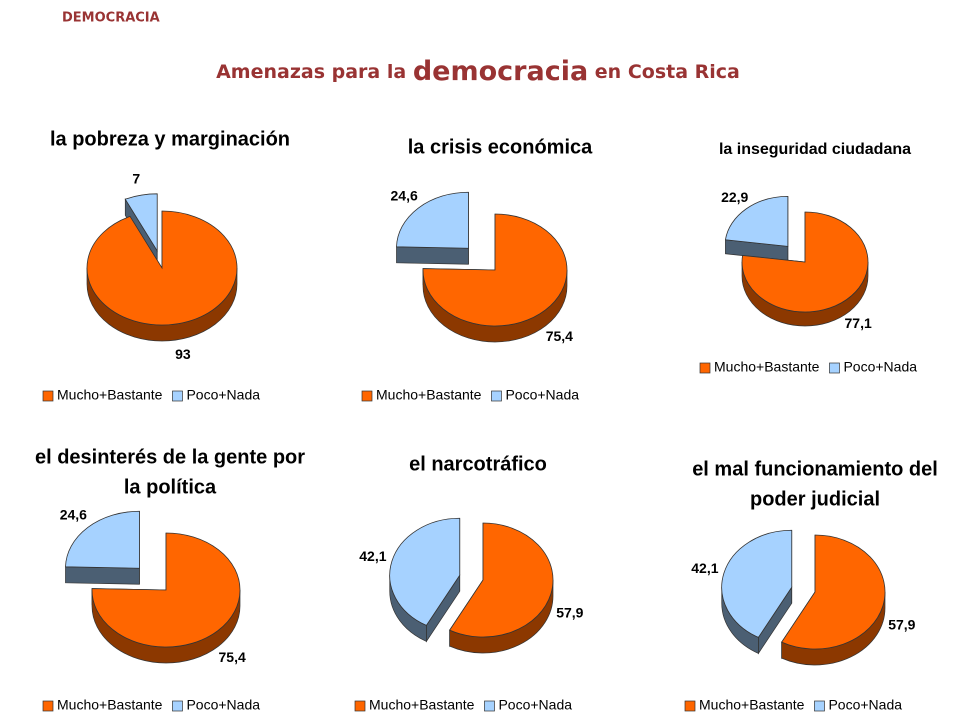 The image size is (956, 719). I want to click on chart-title: el mal funcionamiento del, so click(815, 469).